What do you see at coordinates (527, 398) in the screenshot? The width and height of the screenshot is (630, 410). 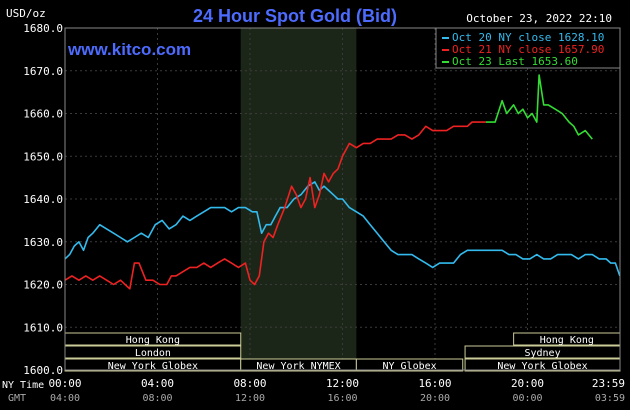 I see `x-tick-label-gmt: 00:00` at bounding box center [527, 398].